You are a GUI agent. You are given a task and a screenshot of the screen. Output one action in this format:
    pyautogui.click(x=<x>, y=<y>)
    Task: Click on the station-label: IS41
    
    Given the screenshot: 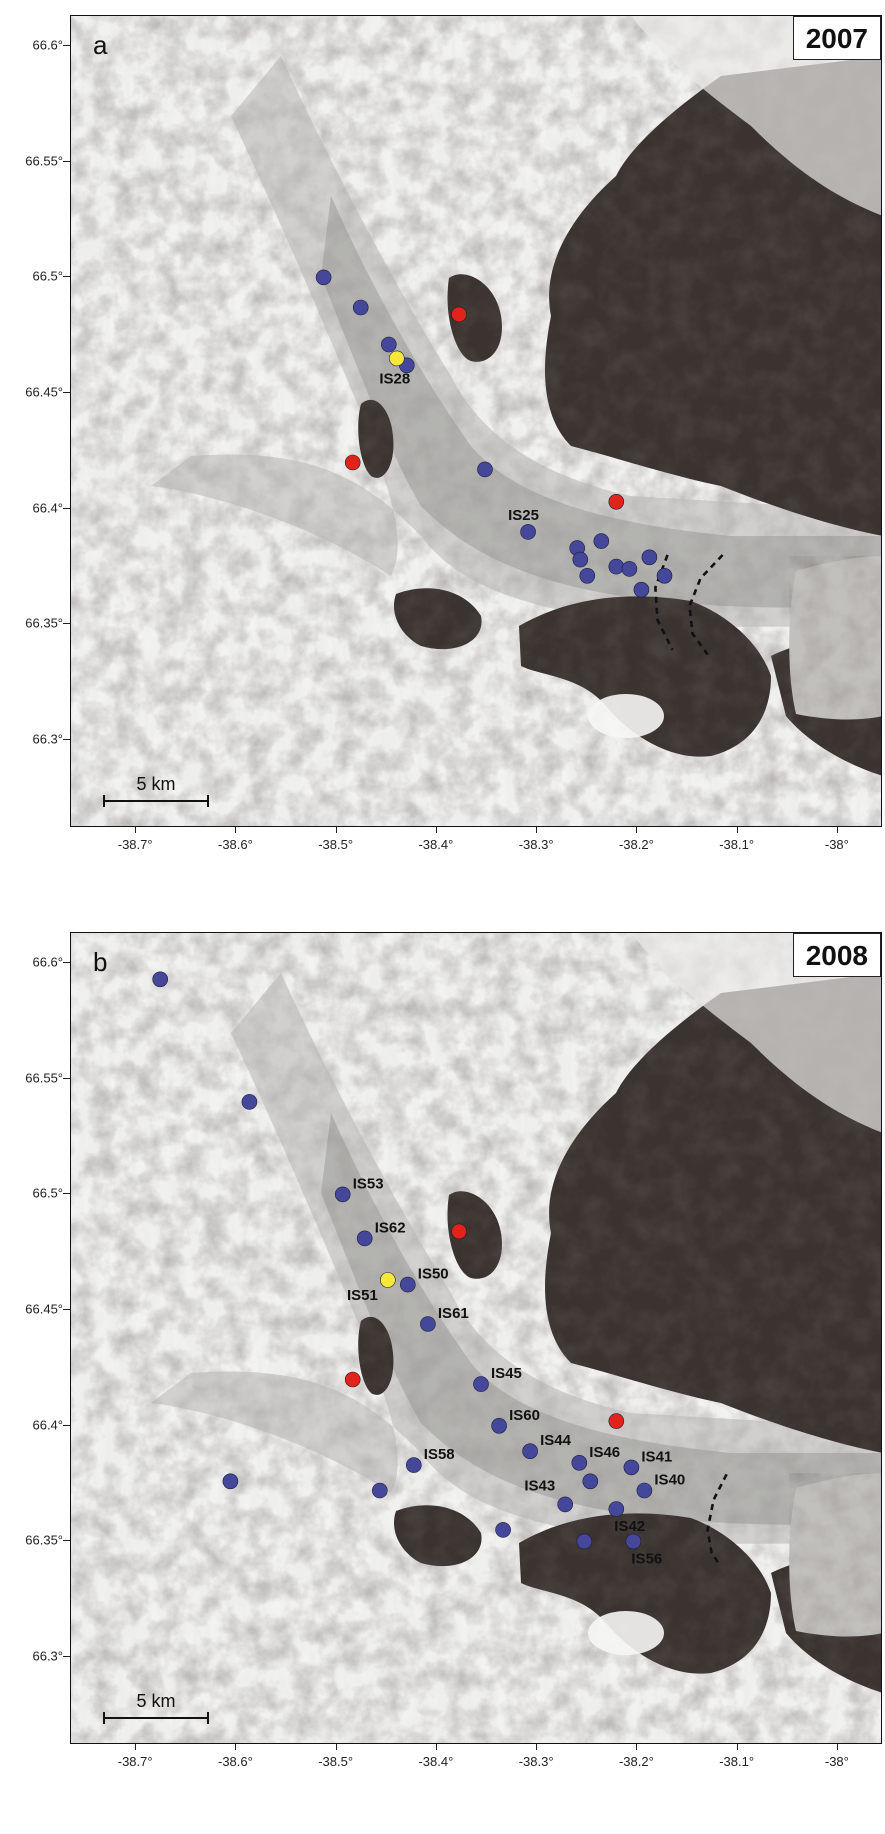 What is the action you would take?
    pyautogui.click(x=656, y=1456)
    